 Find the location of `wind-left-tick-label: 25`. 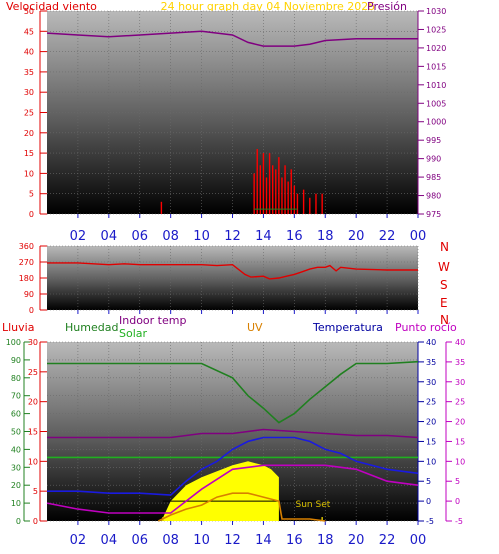

wind-left-tick-label: 25 is located at coordinates (29, 113).